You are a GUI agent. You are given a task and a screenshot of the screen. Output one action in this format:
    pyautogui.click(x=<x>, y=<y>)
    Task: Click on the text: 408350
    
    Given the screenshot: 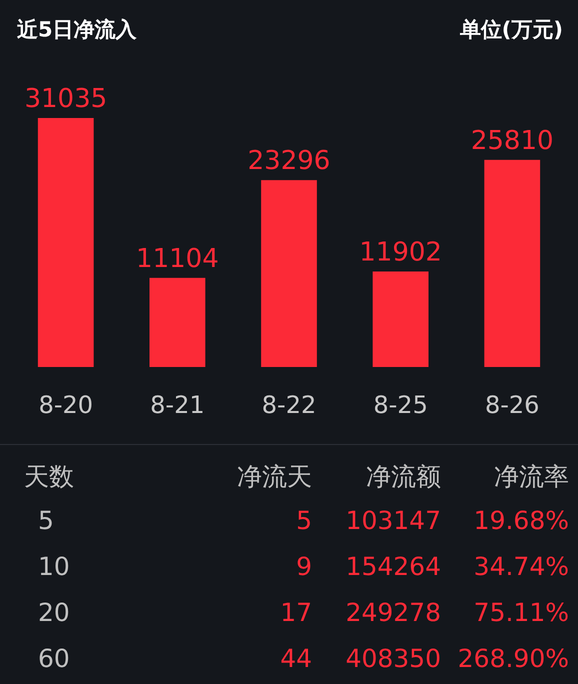 What is the action you would take?
    pyautogui.click(x=393, y=658)
    